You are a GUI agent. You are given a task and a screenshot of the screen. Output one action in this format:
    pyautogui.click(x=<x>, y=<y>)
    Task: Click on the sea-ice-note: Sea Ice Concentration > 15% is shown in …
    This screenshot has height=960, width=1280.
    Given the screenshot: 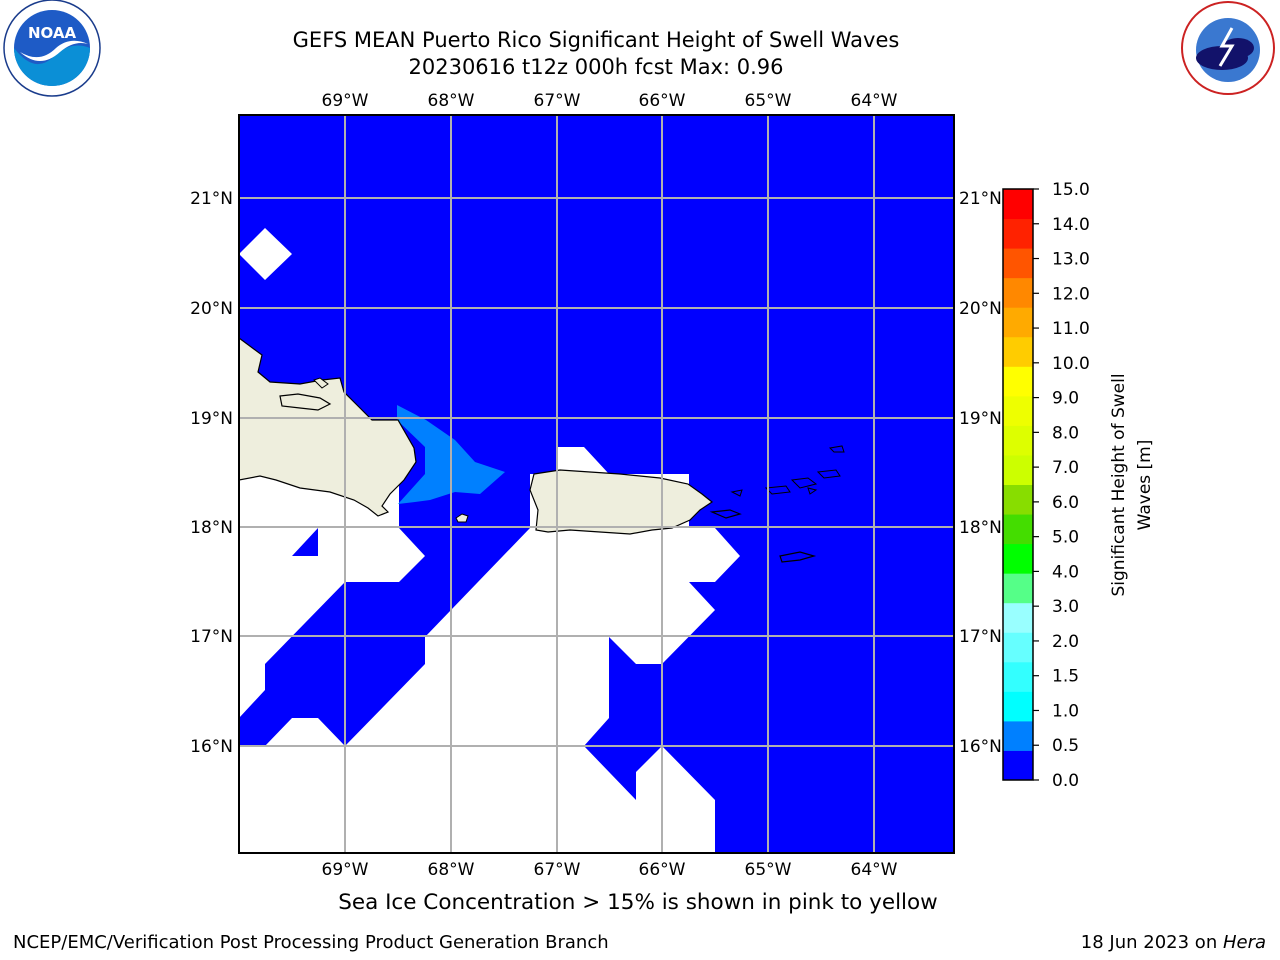 What is the action you would take?
    pyautogui.click(x=638, y=902)
    